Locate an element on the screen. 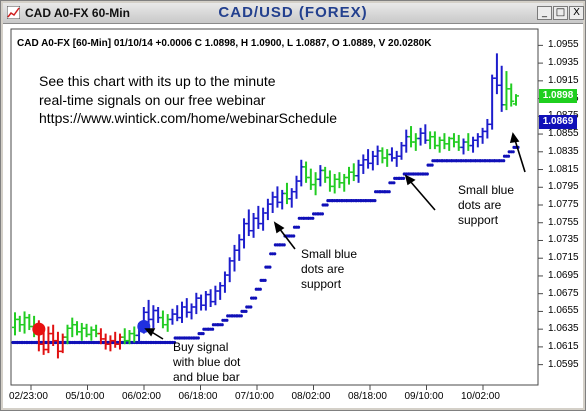 This screenshot has width=586, height=411. y-tick-label: 1.0655 is located at coordinates (563, 311).